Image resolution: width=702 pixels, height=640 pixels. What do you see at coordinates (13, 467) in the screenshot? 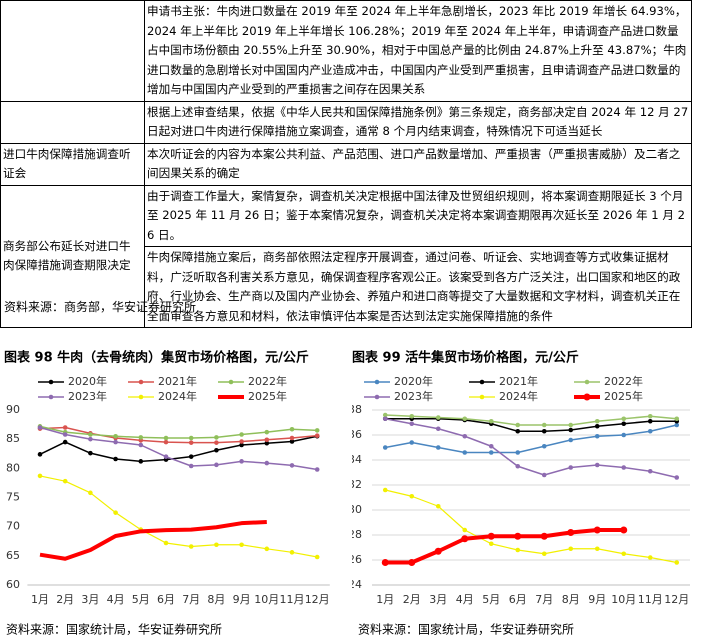
I see `y-tick-label: 80` at bounding box center [13, 467].